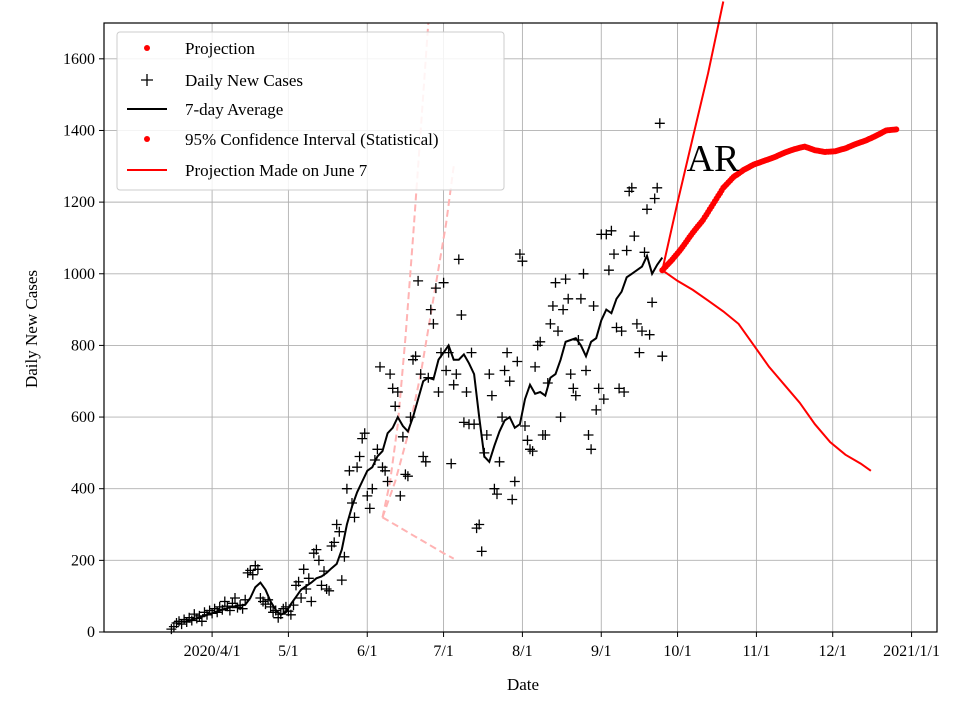  What do you see at coordinates (523, 684) in the screenshot?
I see `x-axis-title: Date` at bounding box center [523, 684].